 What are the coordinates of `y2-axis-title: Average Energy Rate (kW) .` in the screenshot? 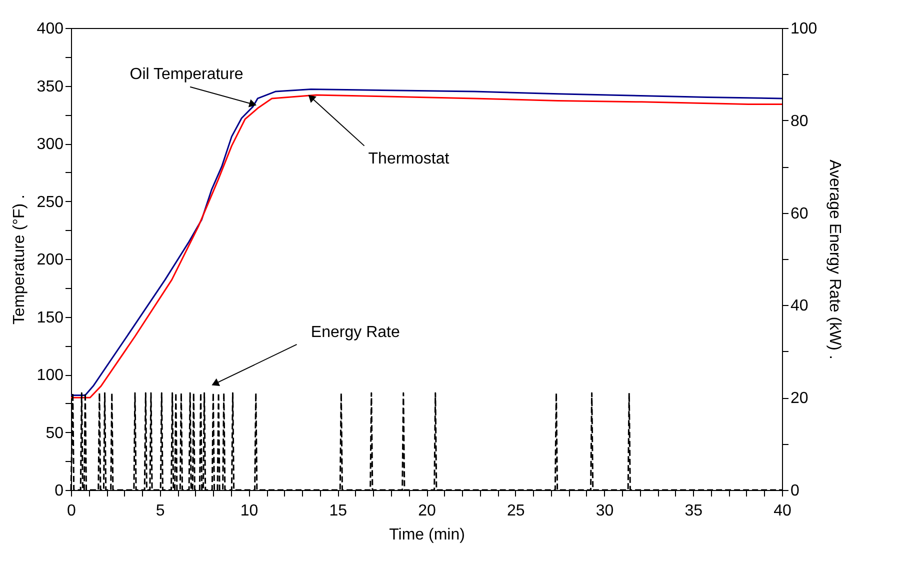 It's located at (835, 260).